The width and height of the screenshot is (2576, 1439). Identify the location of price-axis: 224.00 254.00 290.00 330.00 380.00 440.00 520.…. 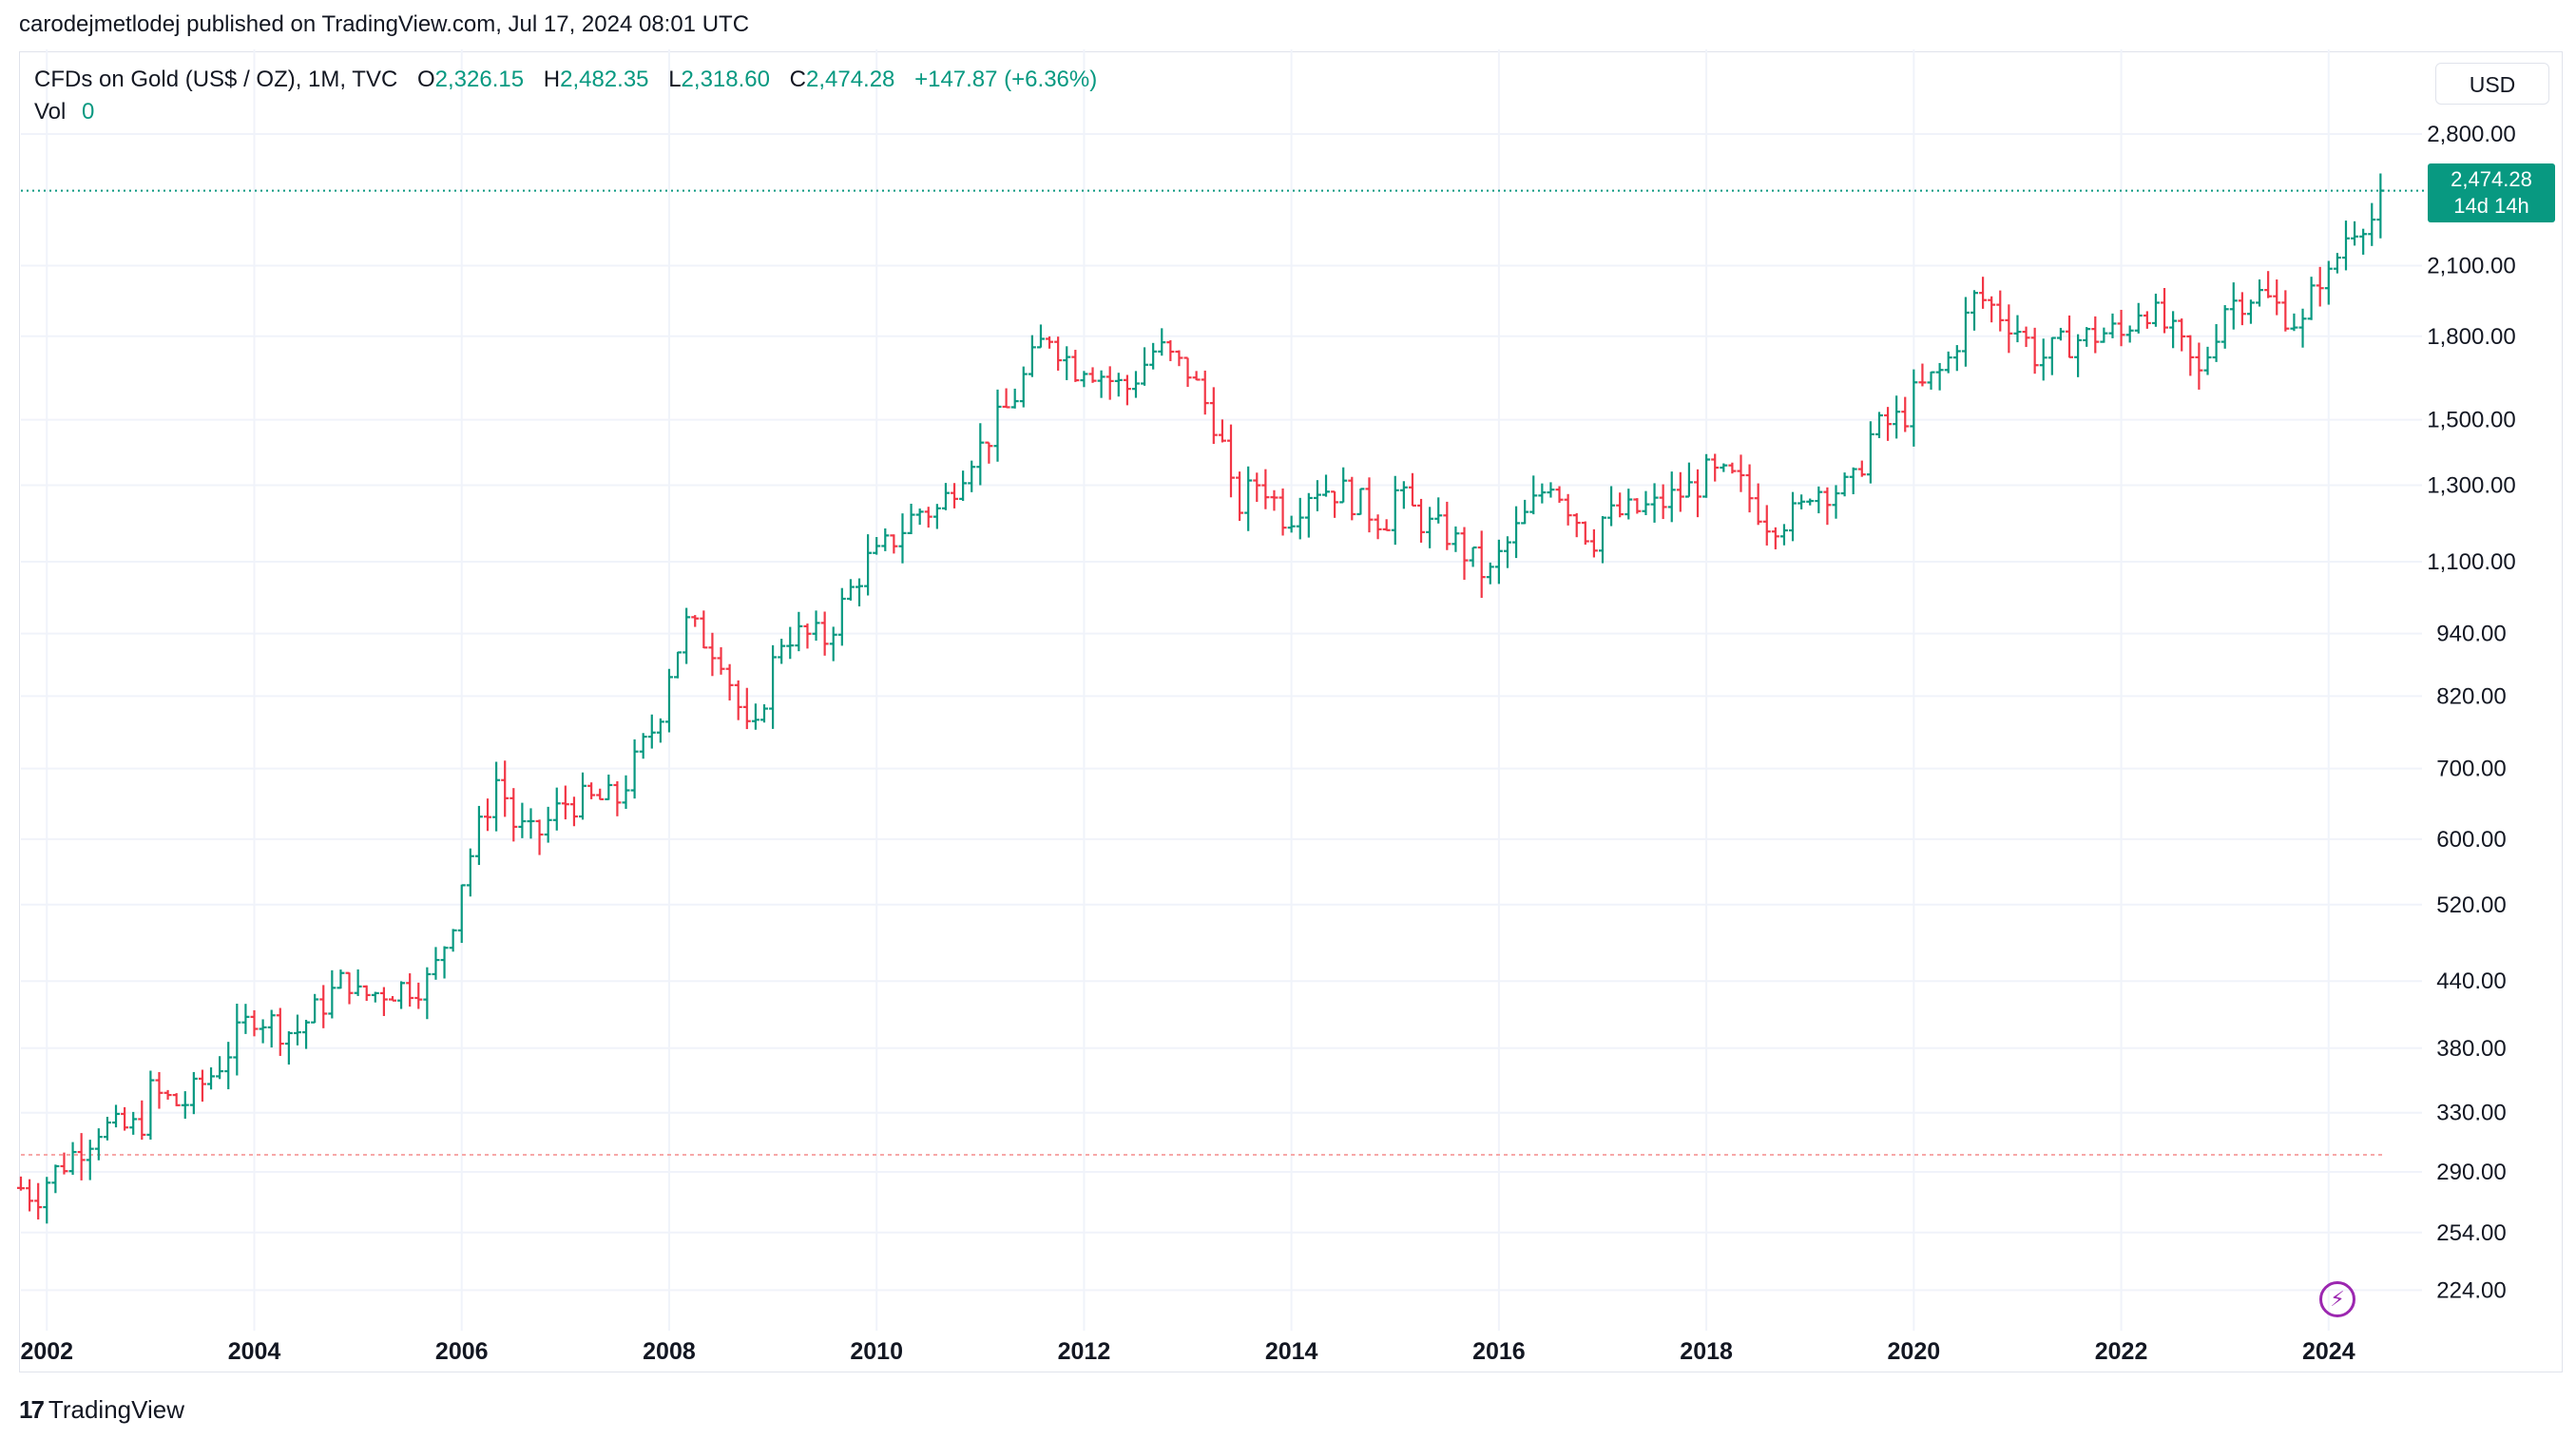
(2471, 712).